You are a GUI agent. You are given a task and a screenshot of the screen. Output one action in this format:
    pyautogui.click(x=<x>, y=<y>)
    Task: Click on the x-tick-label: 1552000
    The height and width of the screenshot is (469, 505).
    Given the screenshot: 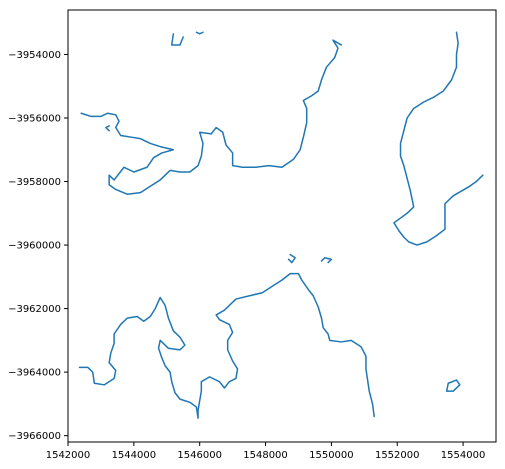 What is the action you would take?
    pyautogui.click(x=397, y=455)
    